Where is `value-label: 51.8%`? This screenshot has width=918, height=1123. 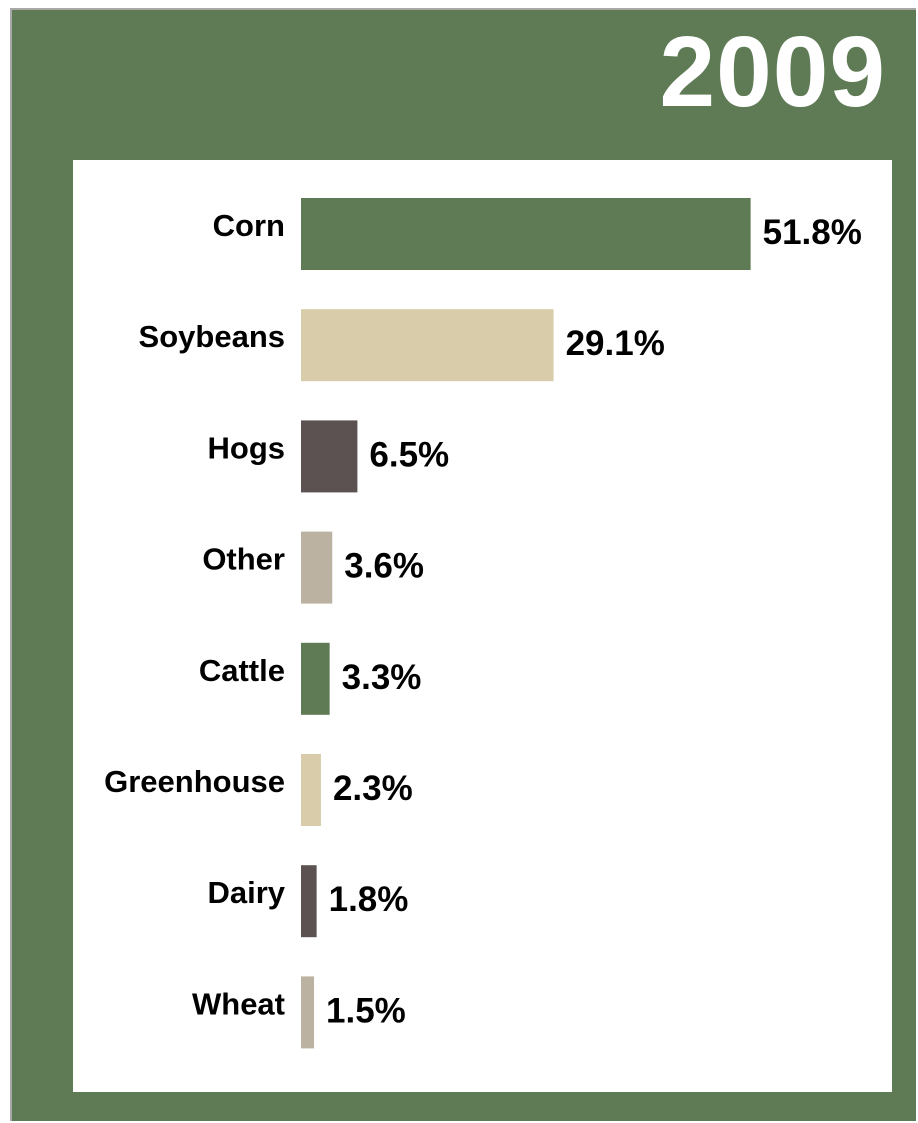 value-label: 51.8% is located at coordinates (812, 232).